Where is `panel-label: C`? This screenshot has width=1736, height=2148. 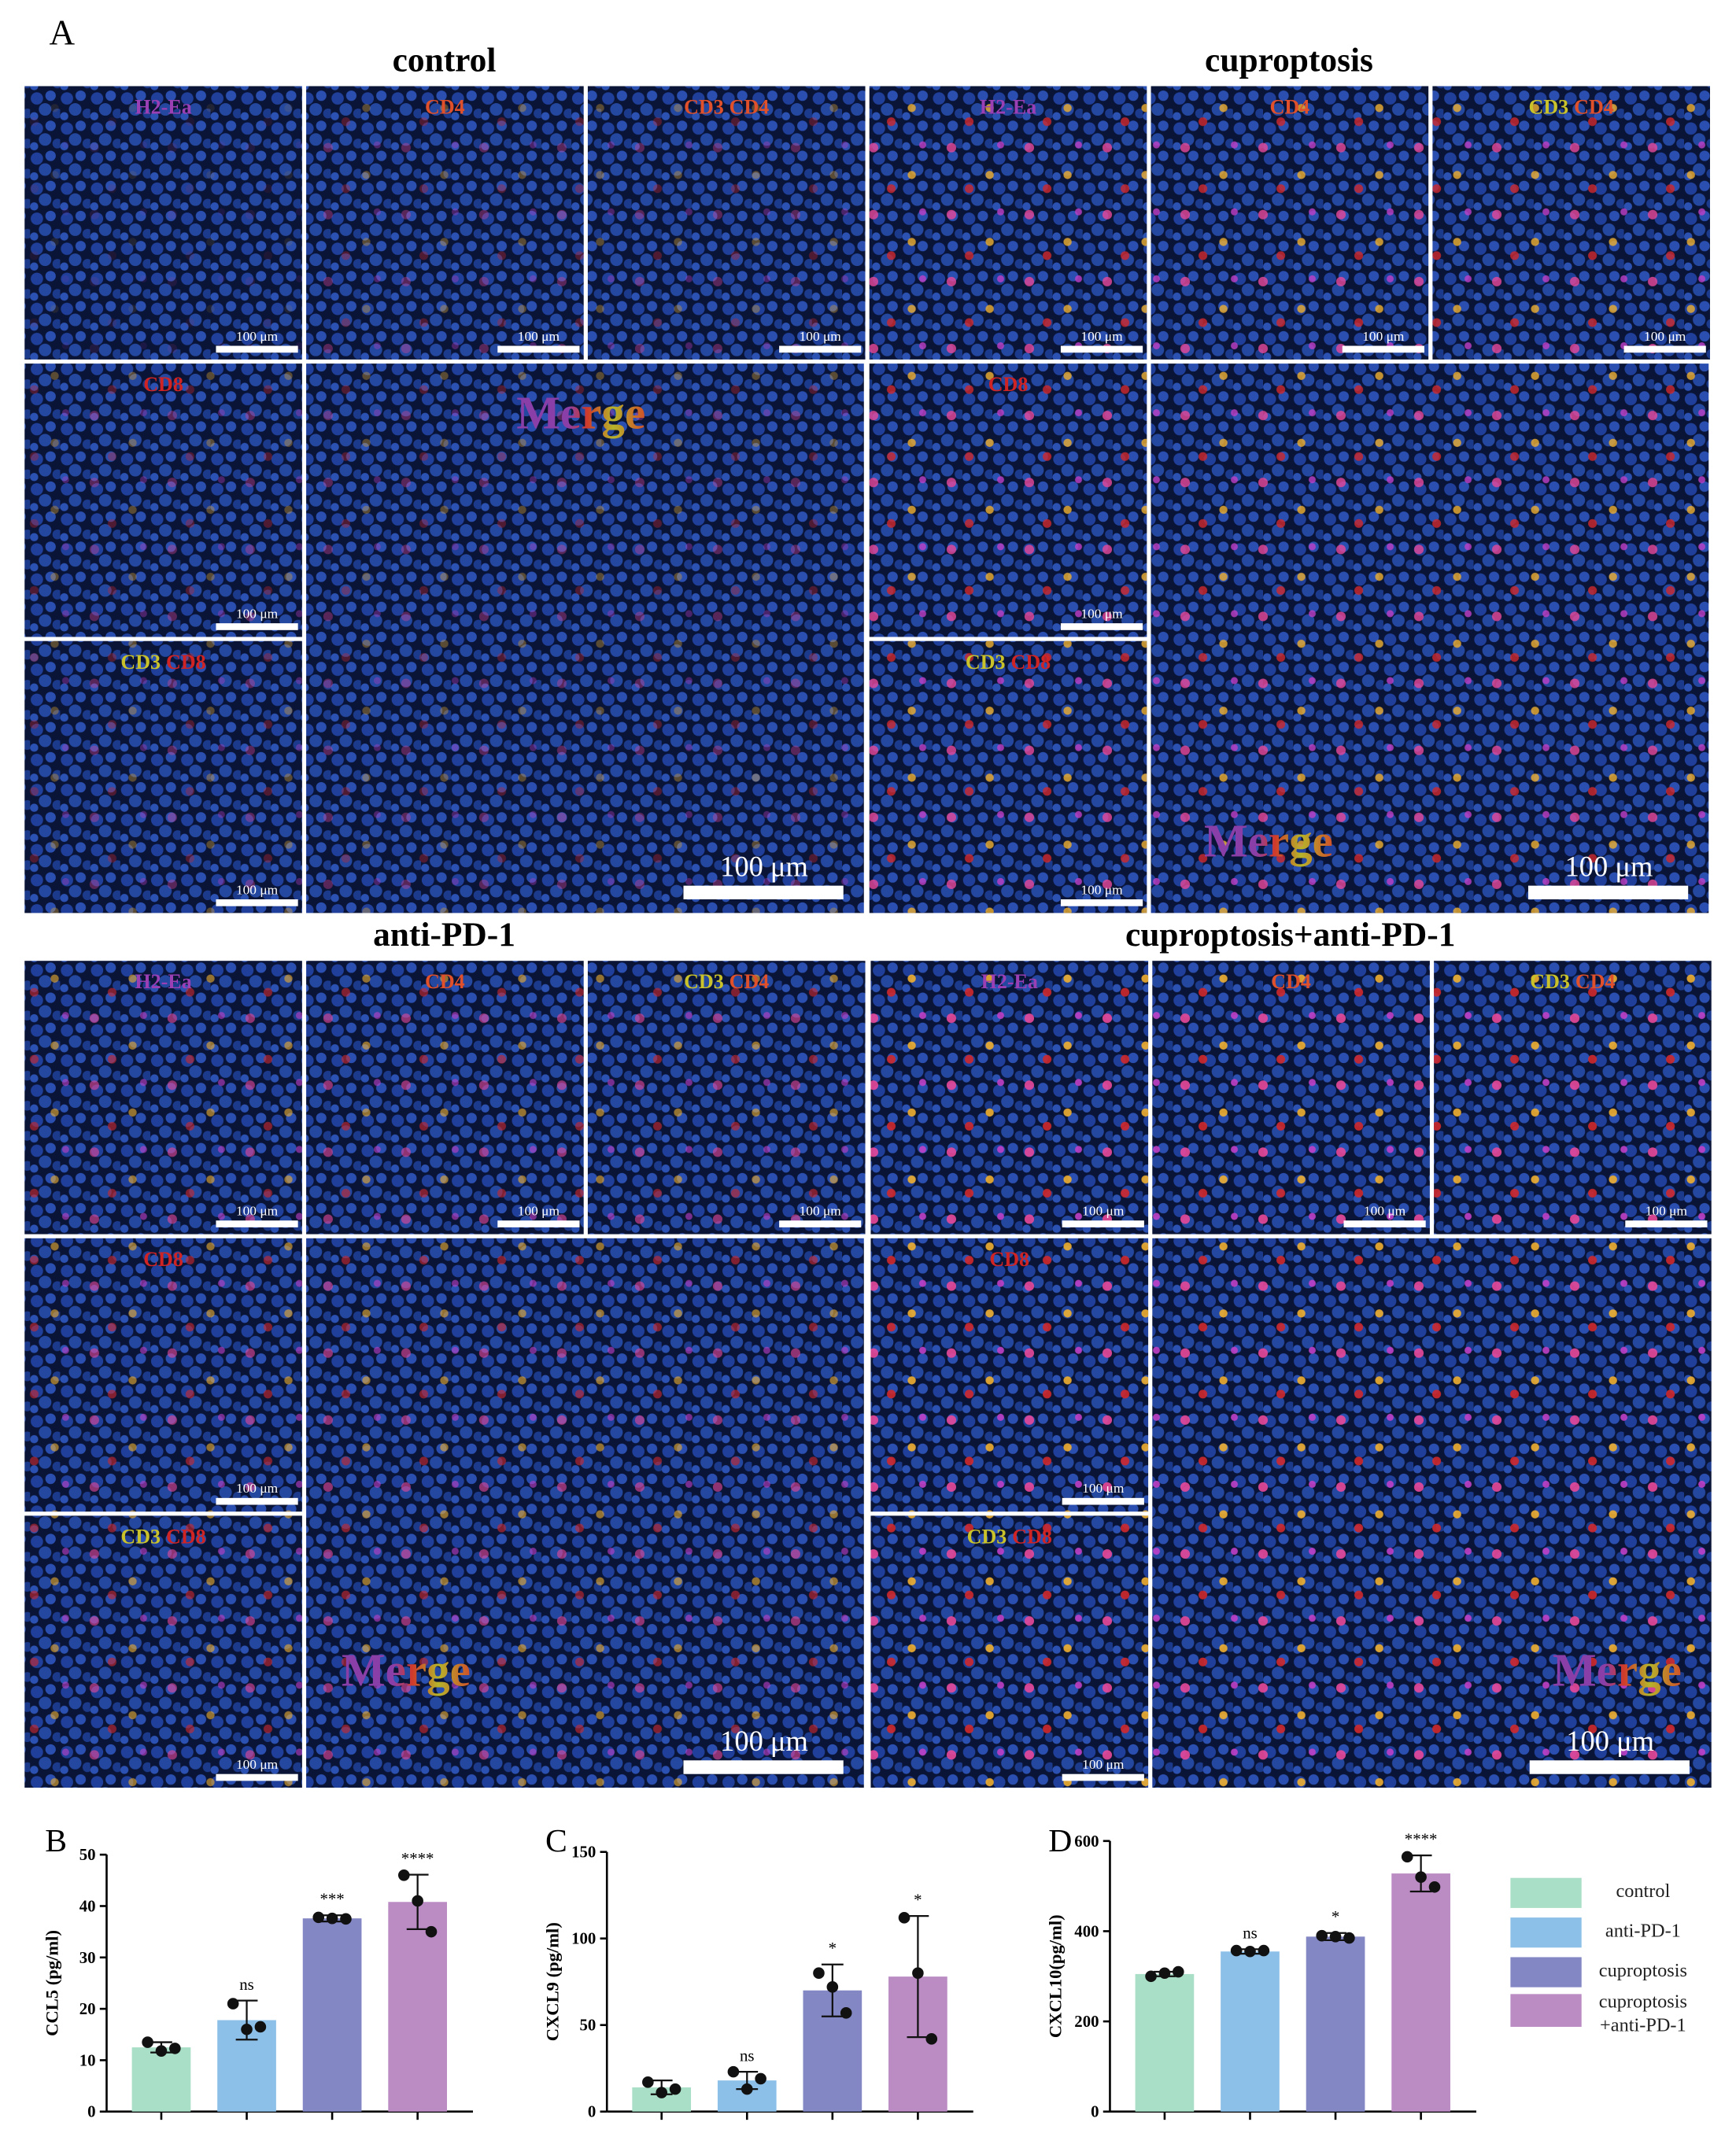 panel-label: C is located at coordinates (556, 1841).